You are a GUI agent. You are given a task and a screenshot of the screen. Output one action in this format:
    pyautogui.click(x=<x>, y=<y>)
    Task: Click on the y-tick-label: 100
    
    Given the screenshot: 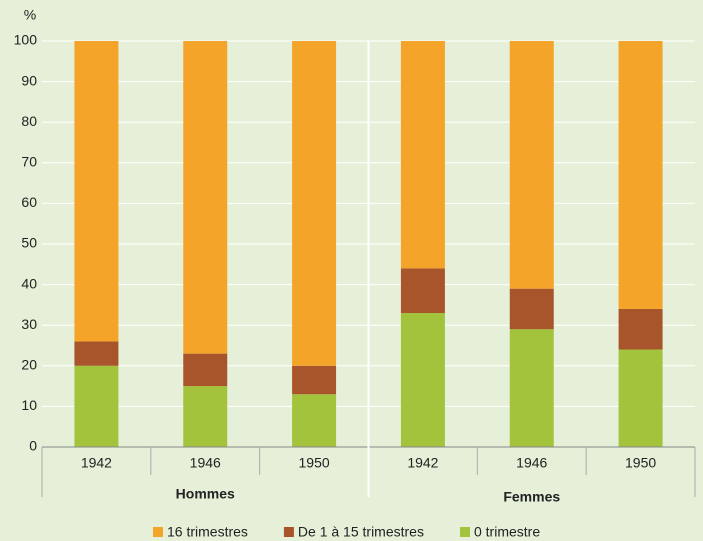 What is the action you would take?
    pyautogui.click(x=26, y=40)
    